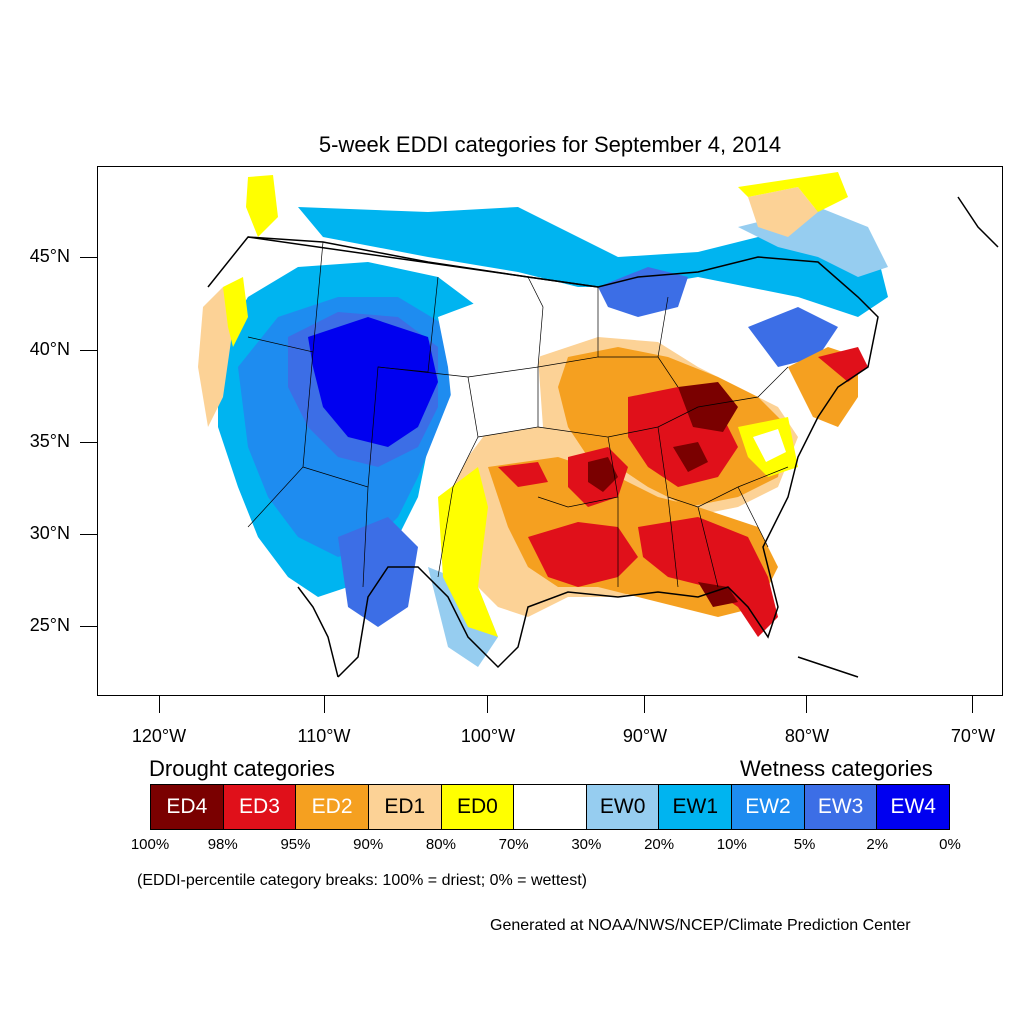  I want to click on legend-break-label: 5%, so click(804, 844).